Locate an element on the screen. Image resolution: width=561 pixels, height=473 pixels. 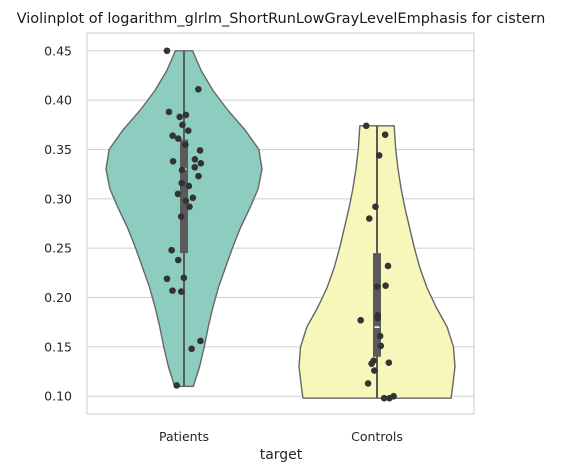
y-tick-label: 0.40 is located at coordinates (58, 100).